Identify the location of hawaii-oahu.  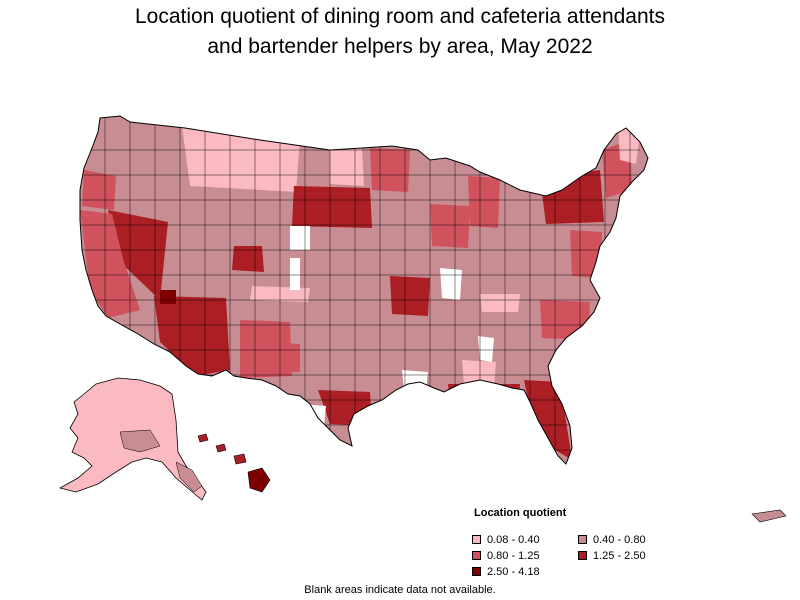
(221, 448).